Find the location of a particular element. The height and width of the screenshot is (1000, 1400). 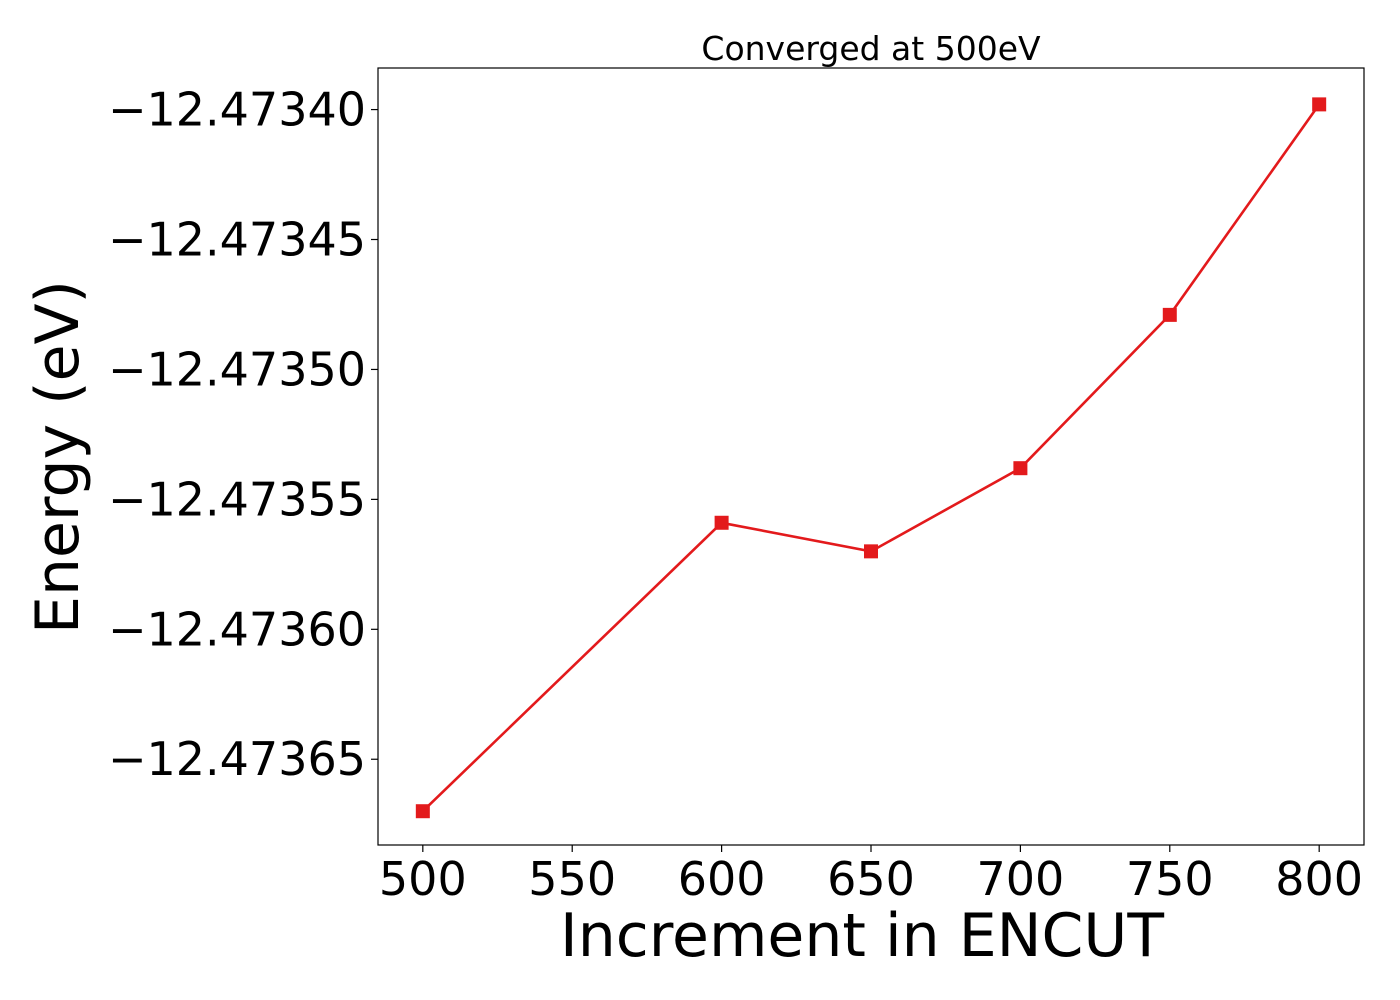

chart-title: Converged at 500eV is located at coordinates (871, 48).